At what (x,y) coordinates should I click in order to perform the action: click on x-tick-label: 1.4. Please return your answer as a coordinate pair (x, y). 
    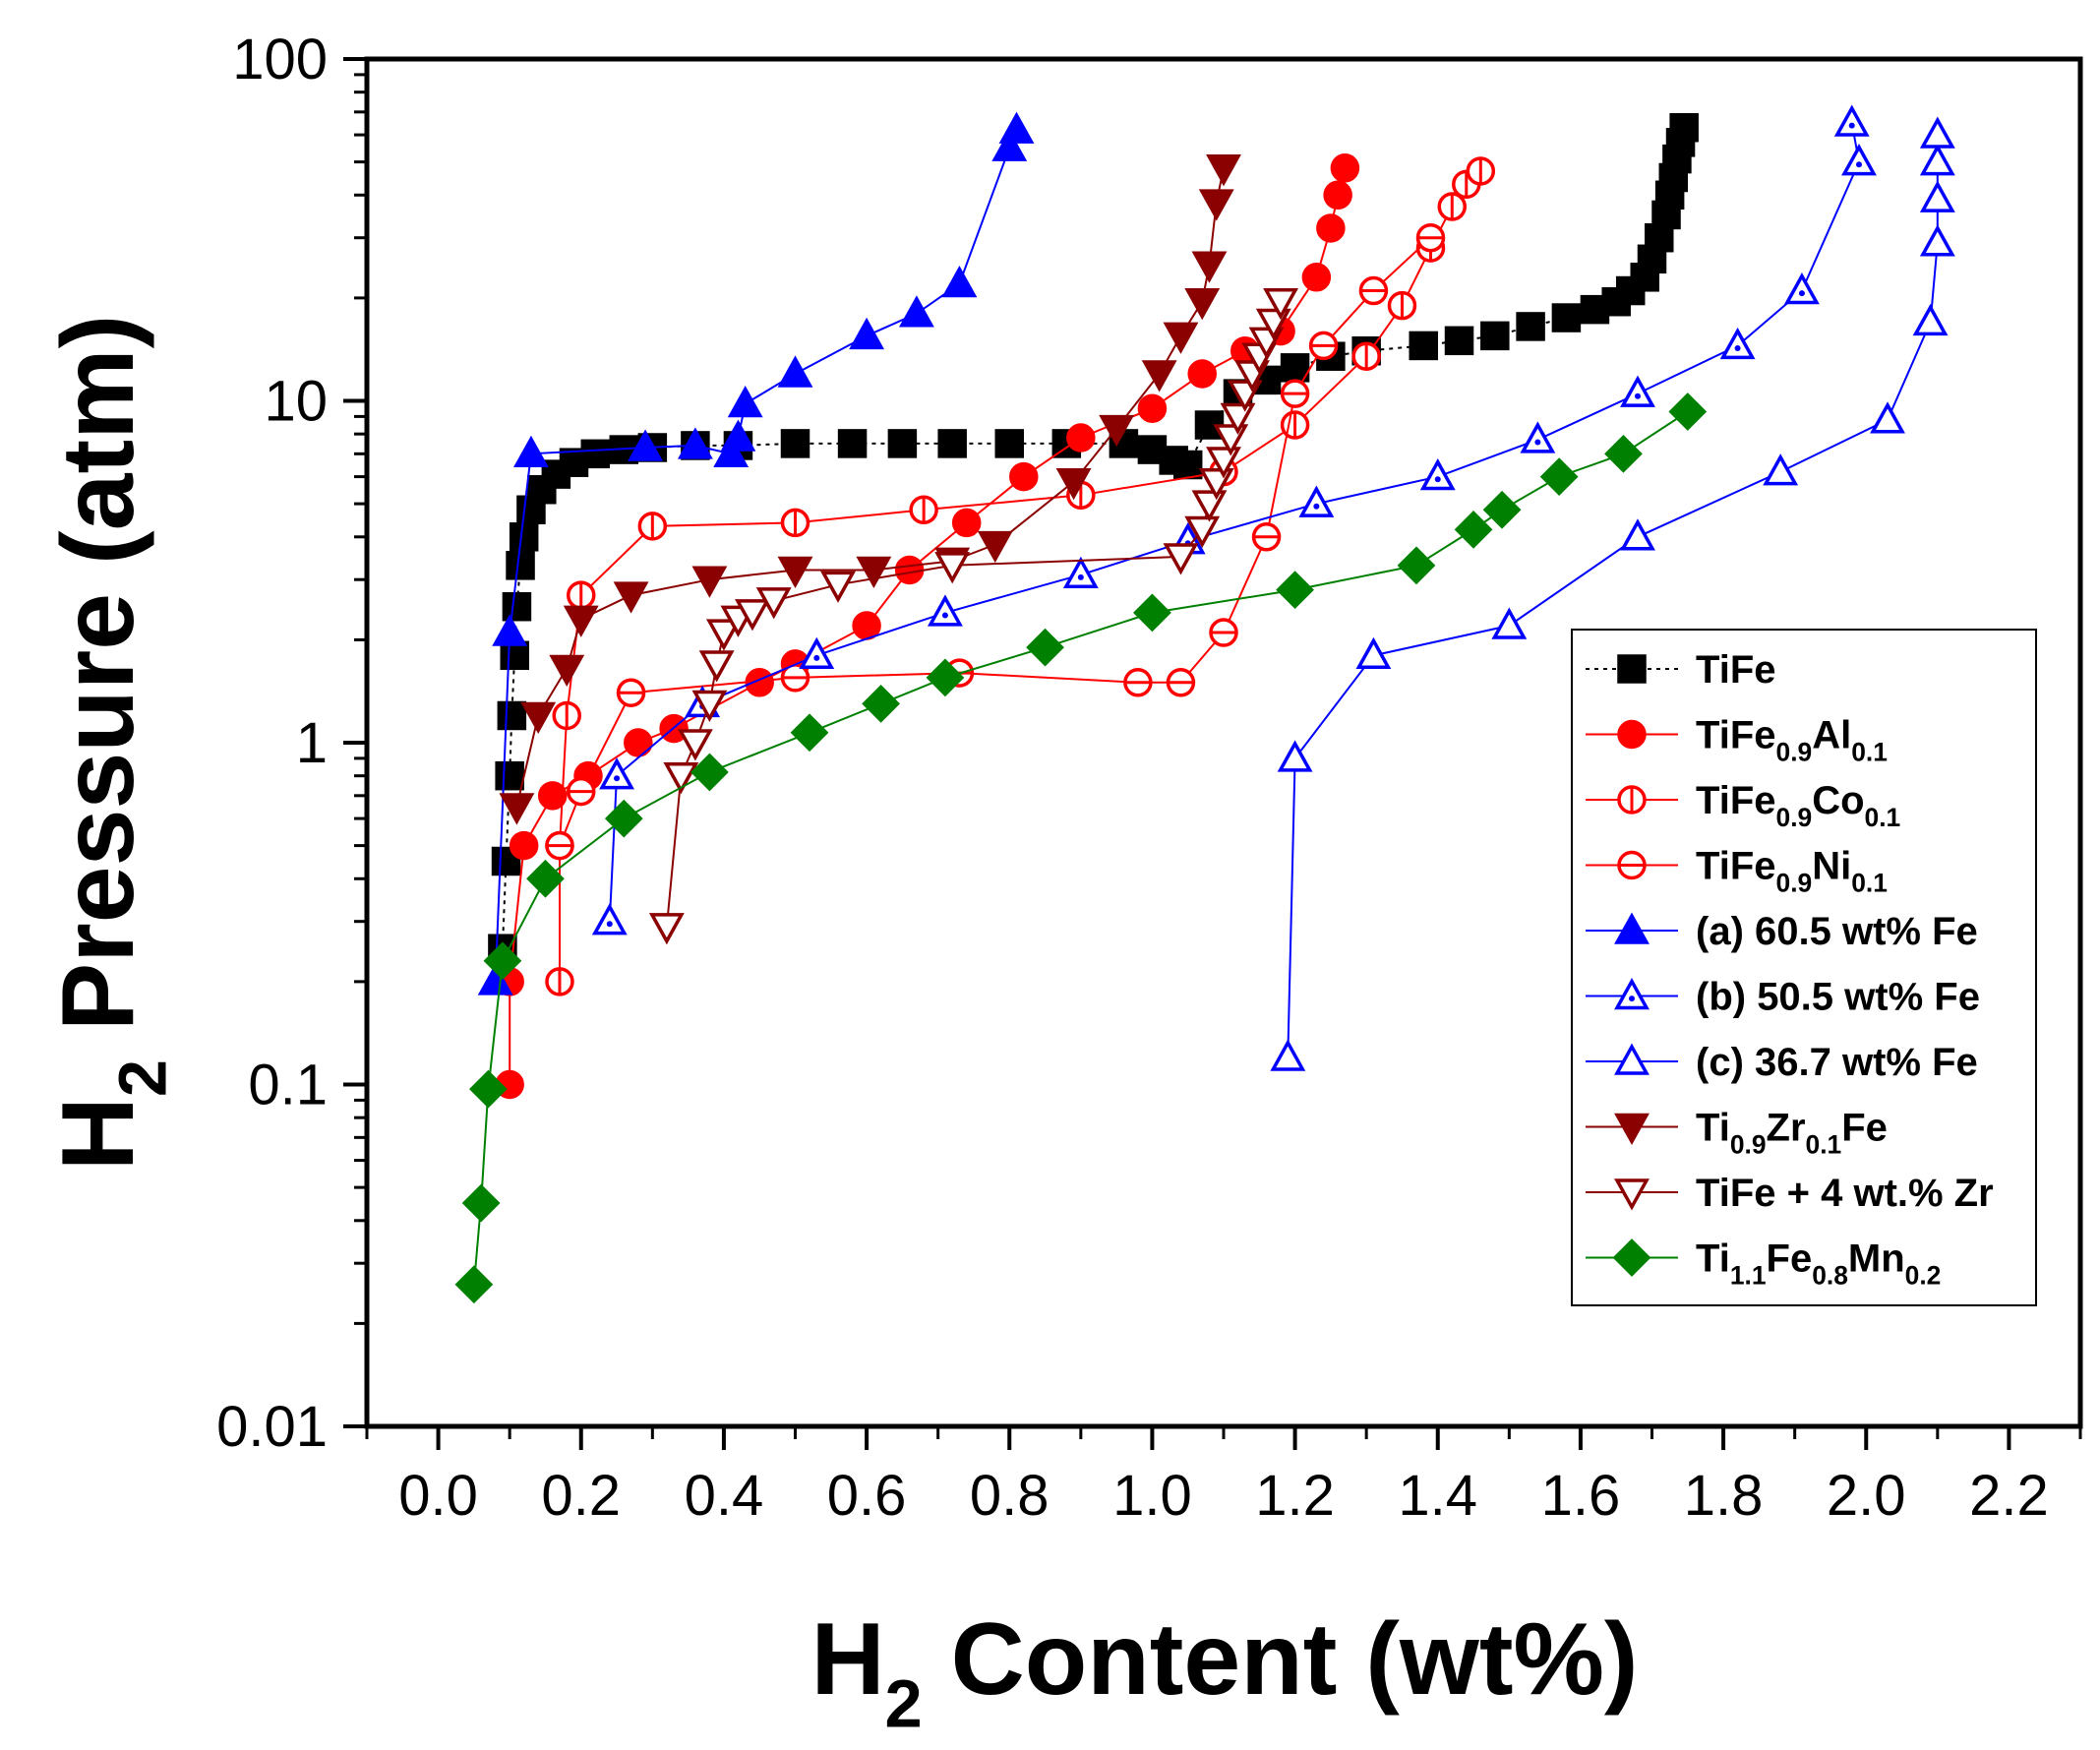
    Looking at the image, I should click on (1437, 1496).